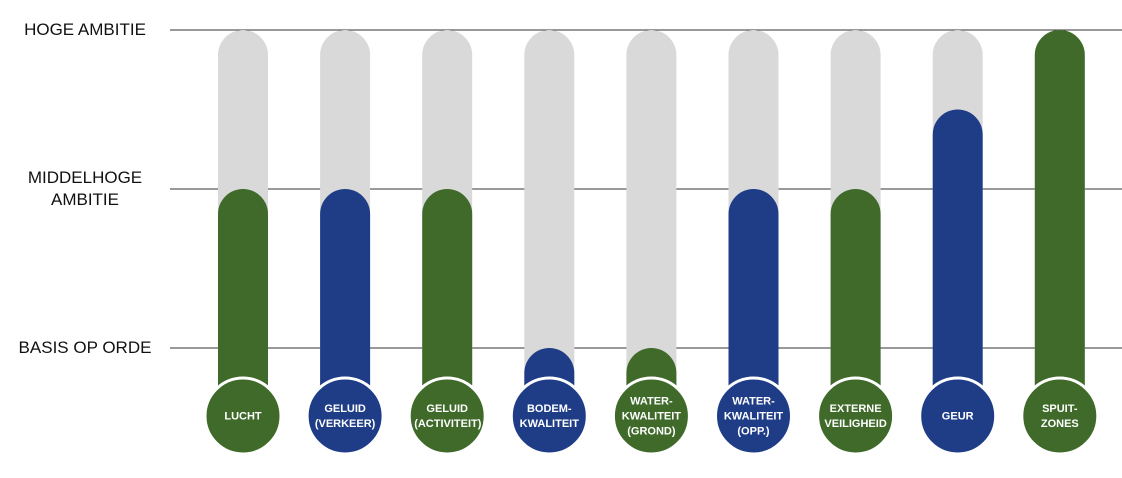 This screenshot has width=1122, height=478. I want to click on category-label: WATER-KWALITEIT (OPP.), so click(753, 416).